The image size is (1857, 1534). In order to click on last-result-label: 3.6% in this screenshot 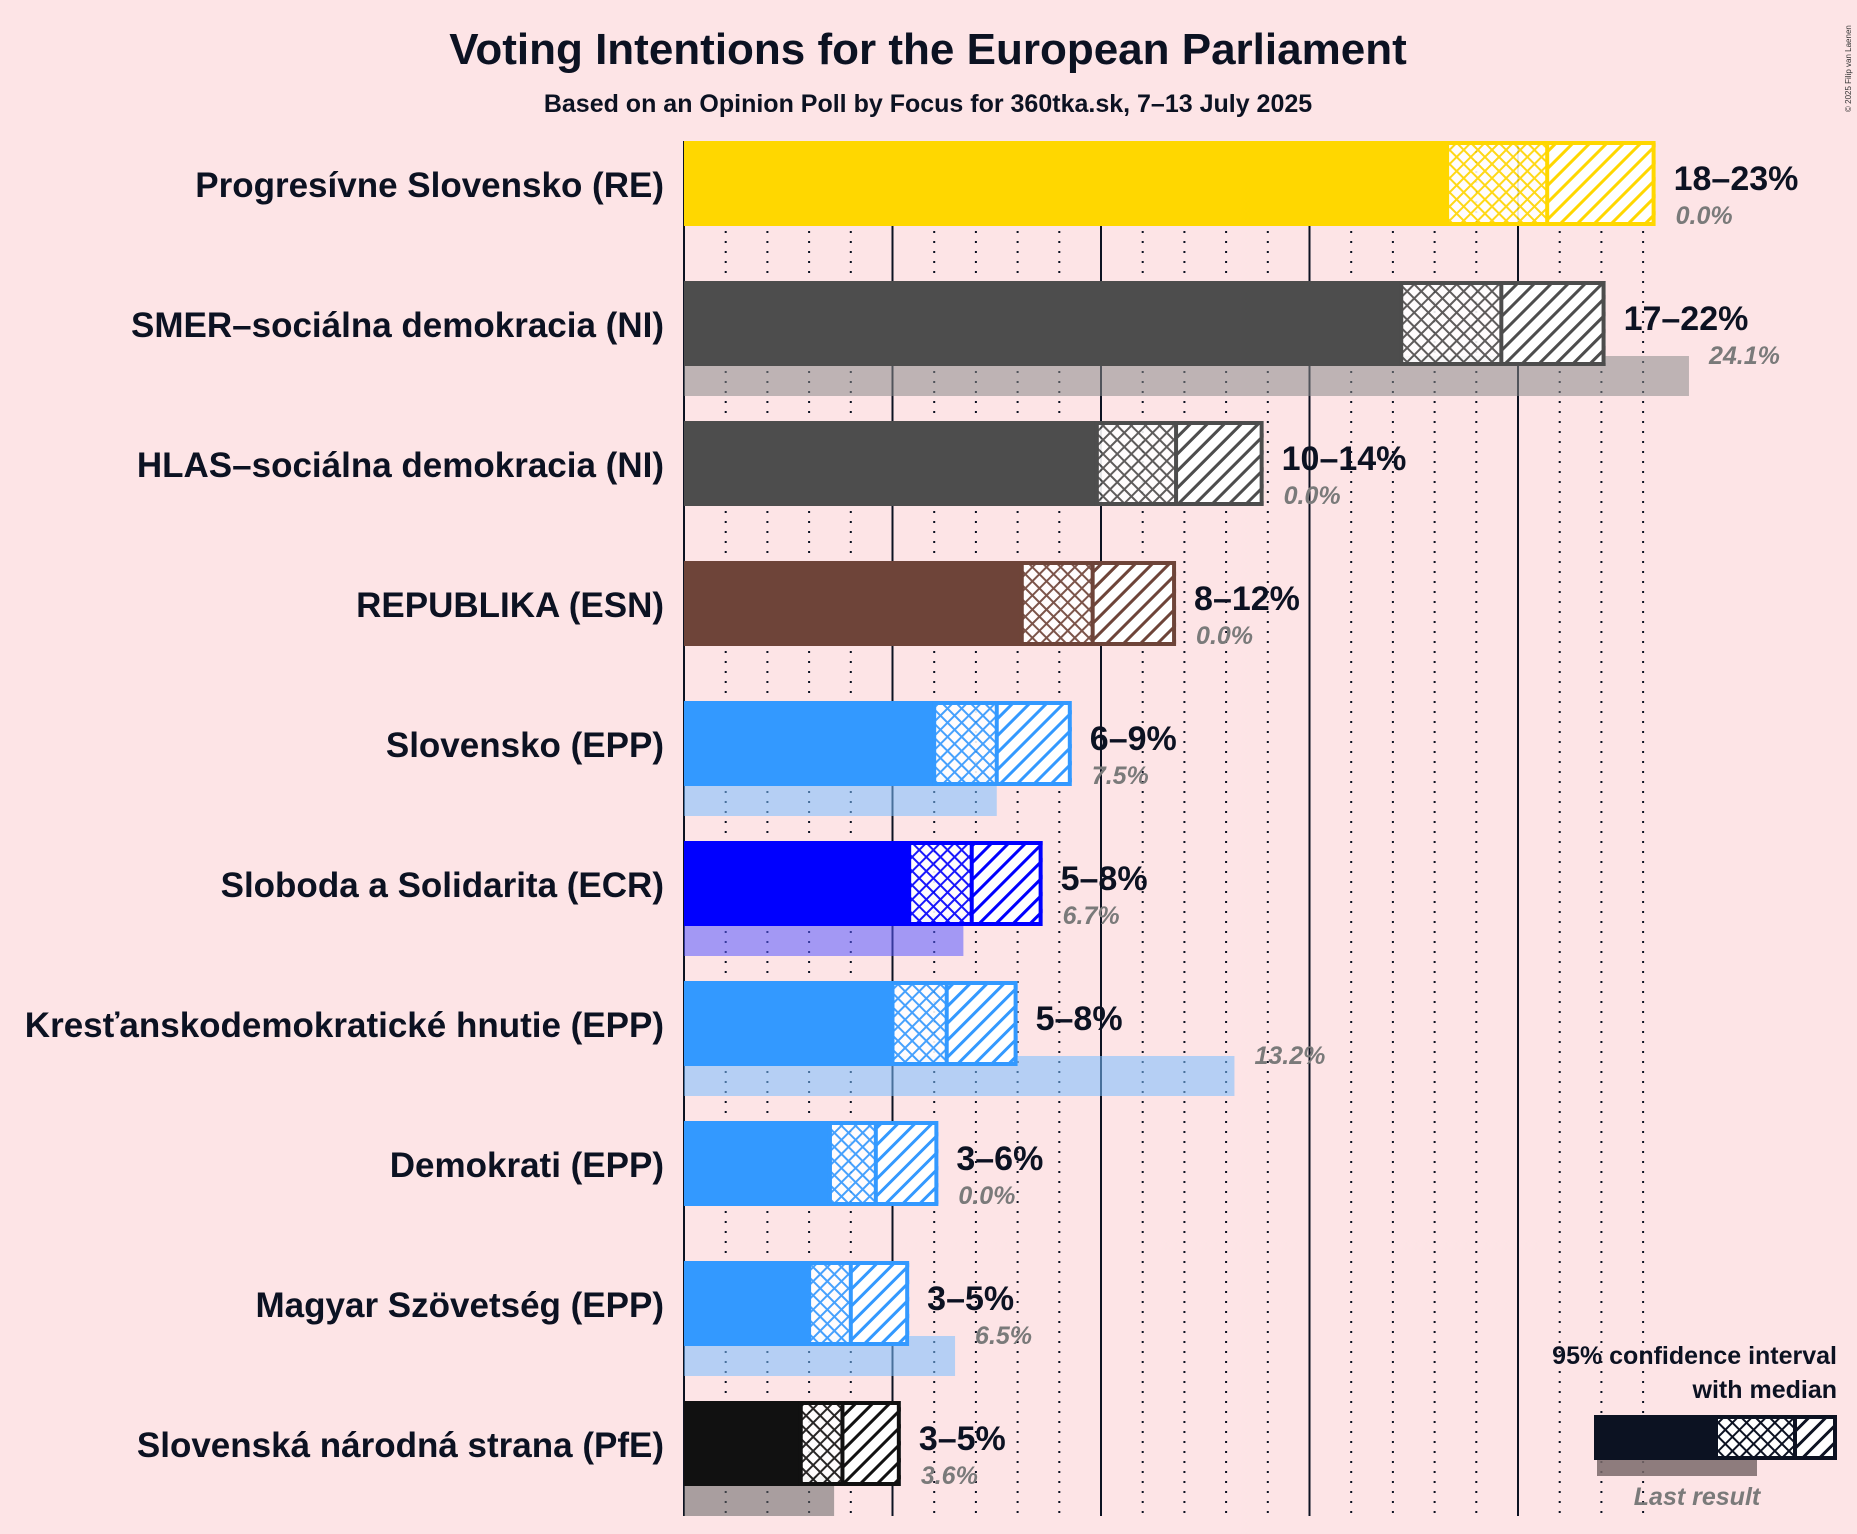, I will do `click(949, 1476)`.